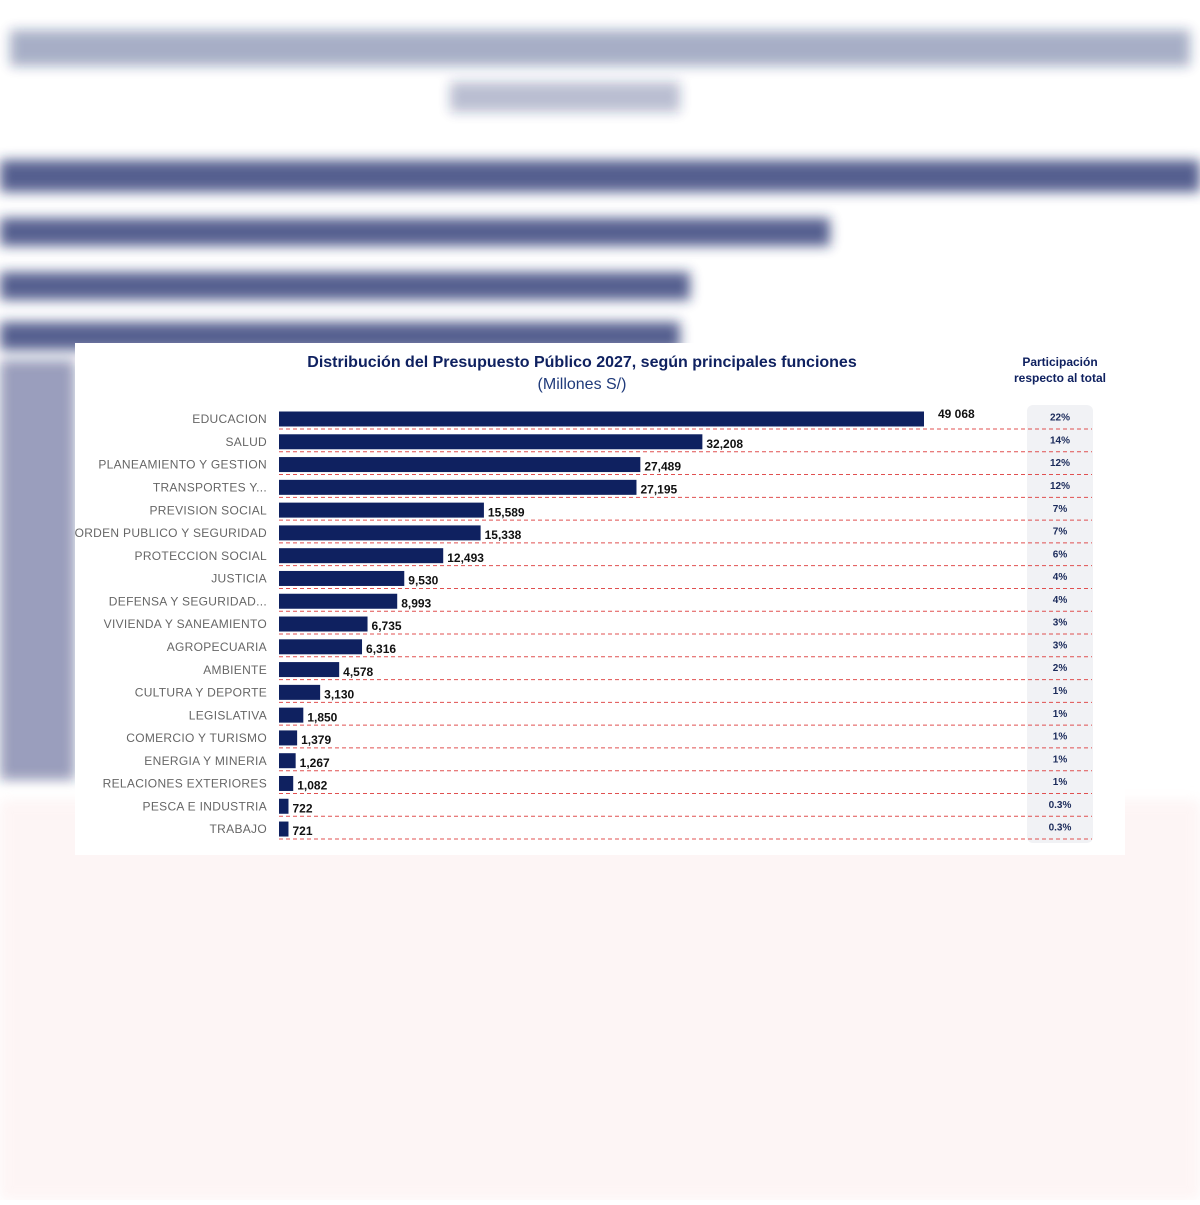 The height and width of the screenshot is (1205, 1200). Describe the element at coordinates (201, 556) in the screenshot. I see `category-label: PROTECCION SOCIAL` at that location.